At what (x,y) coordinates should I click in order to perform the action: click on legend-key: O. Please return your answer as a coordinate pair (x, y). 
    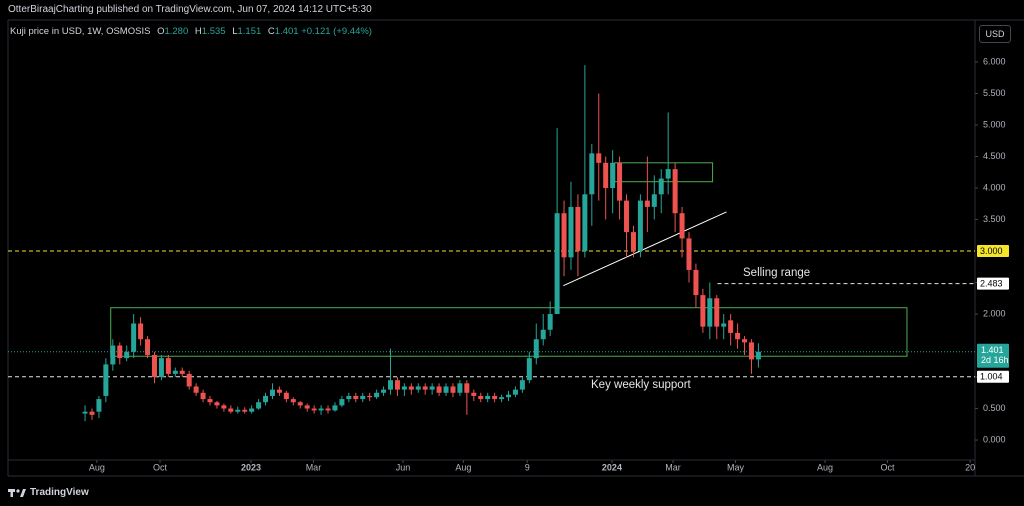
    Looking at the image, I should click on (161, 31).